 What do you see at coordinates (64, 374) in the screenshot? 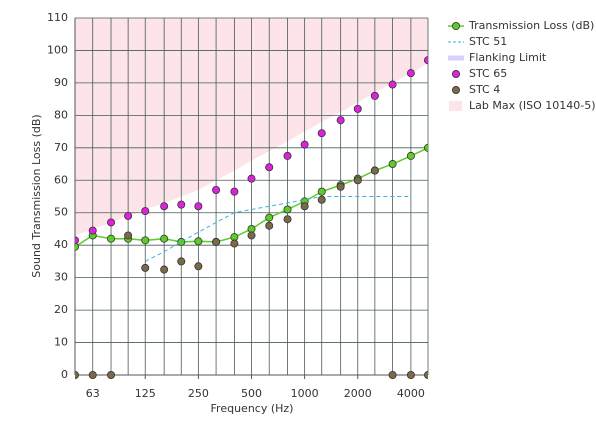
I see `y-tick-label: 0` at bounding box center [64, 374].